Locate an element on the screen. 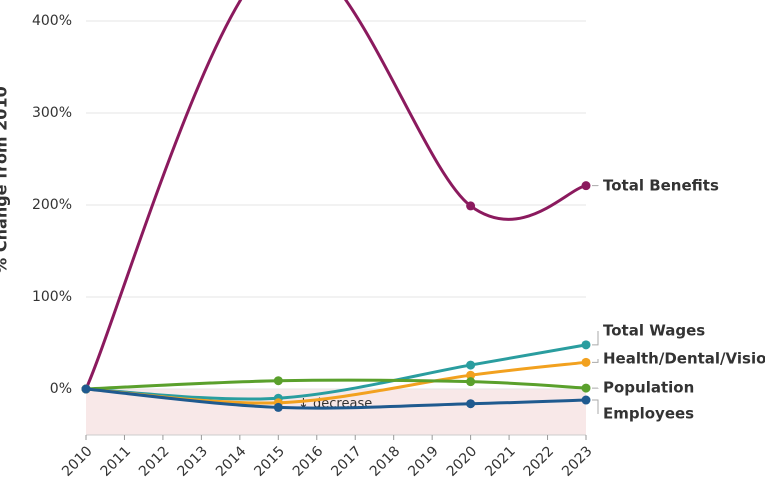 Image resolution: width=765 pixels, height=500 pixels. series-label: Total Benefits is located at coordinates (661, 186).